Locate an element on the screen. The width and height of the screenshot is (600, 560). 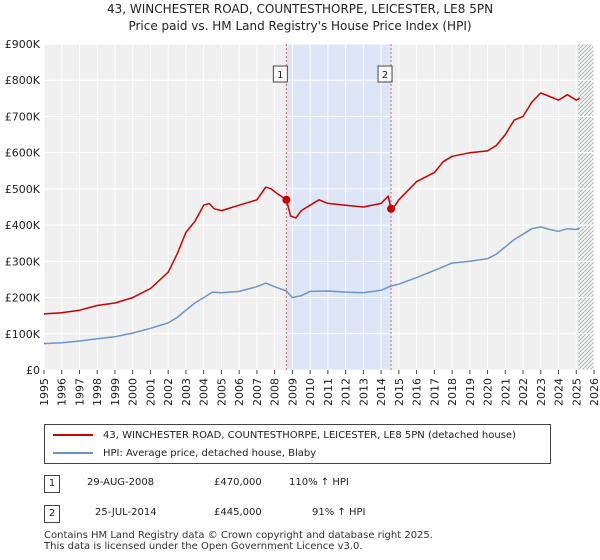
y-tick-label: £300K is located at coordinates (23, 261).